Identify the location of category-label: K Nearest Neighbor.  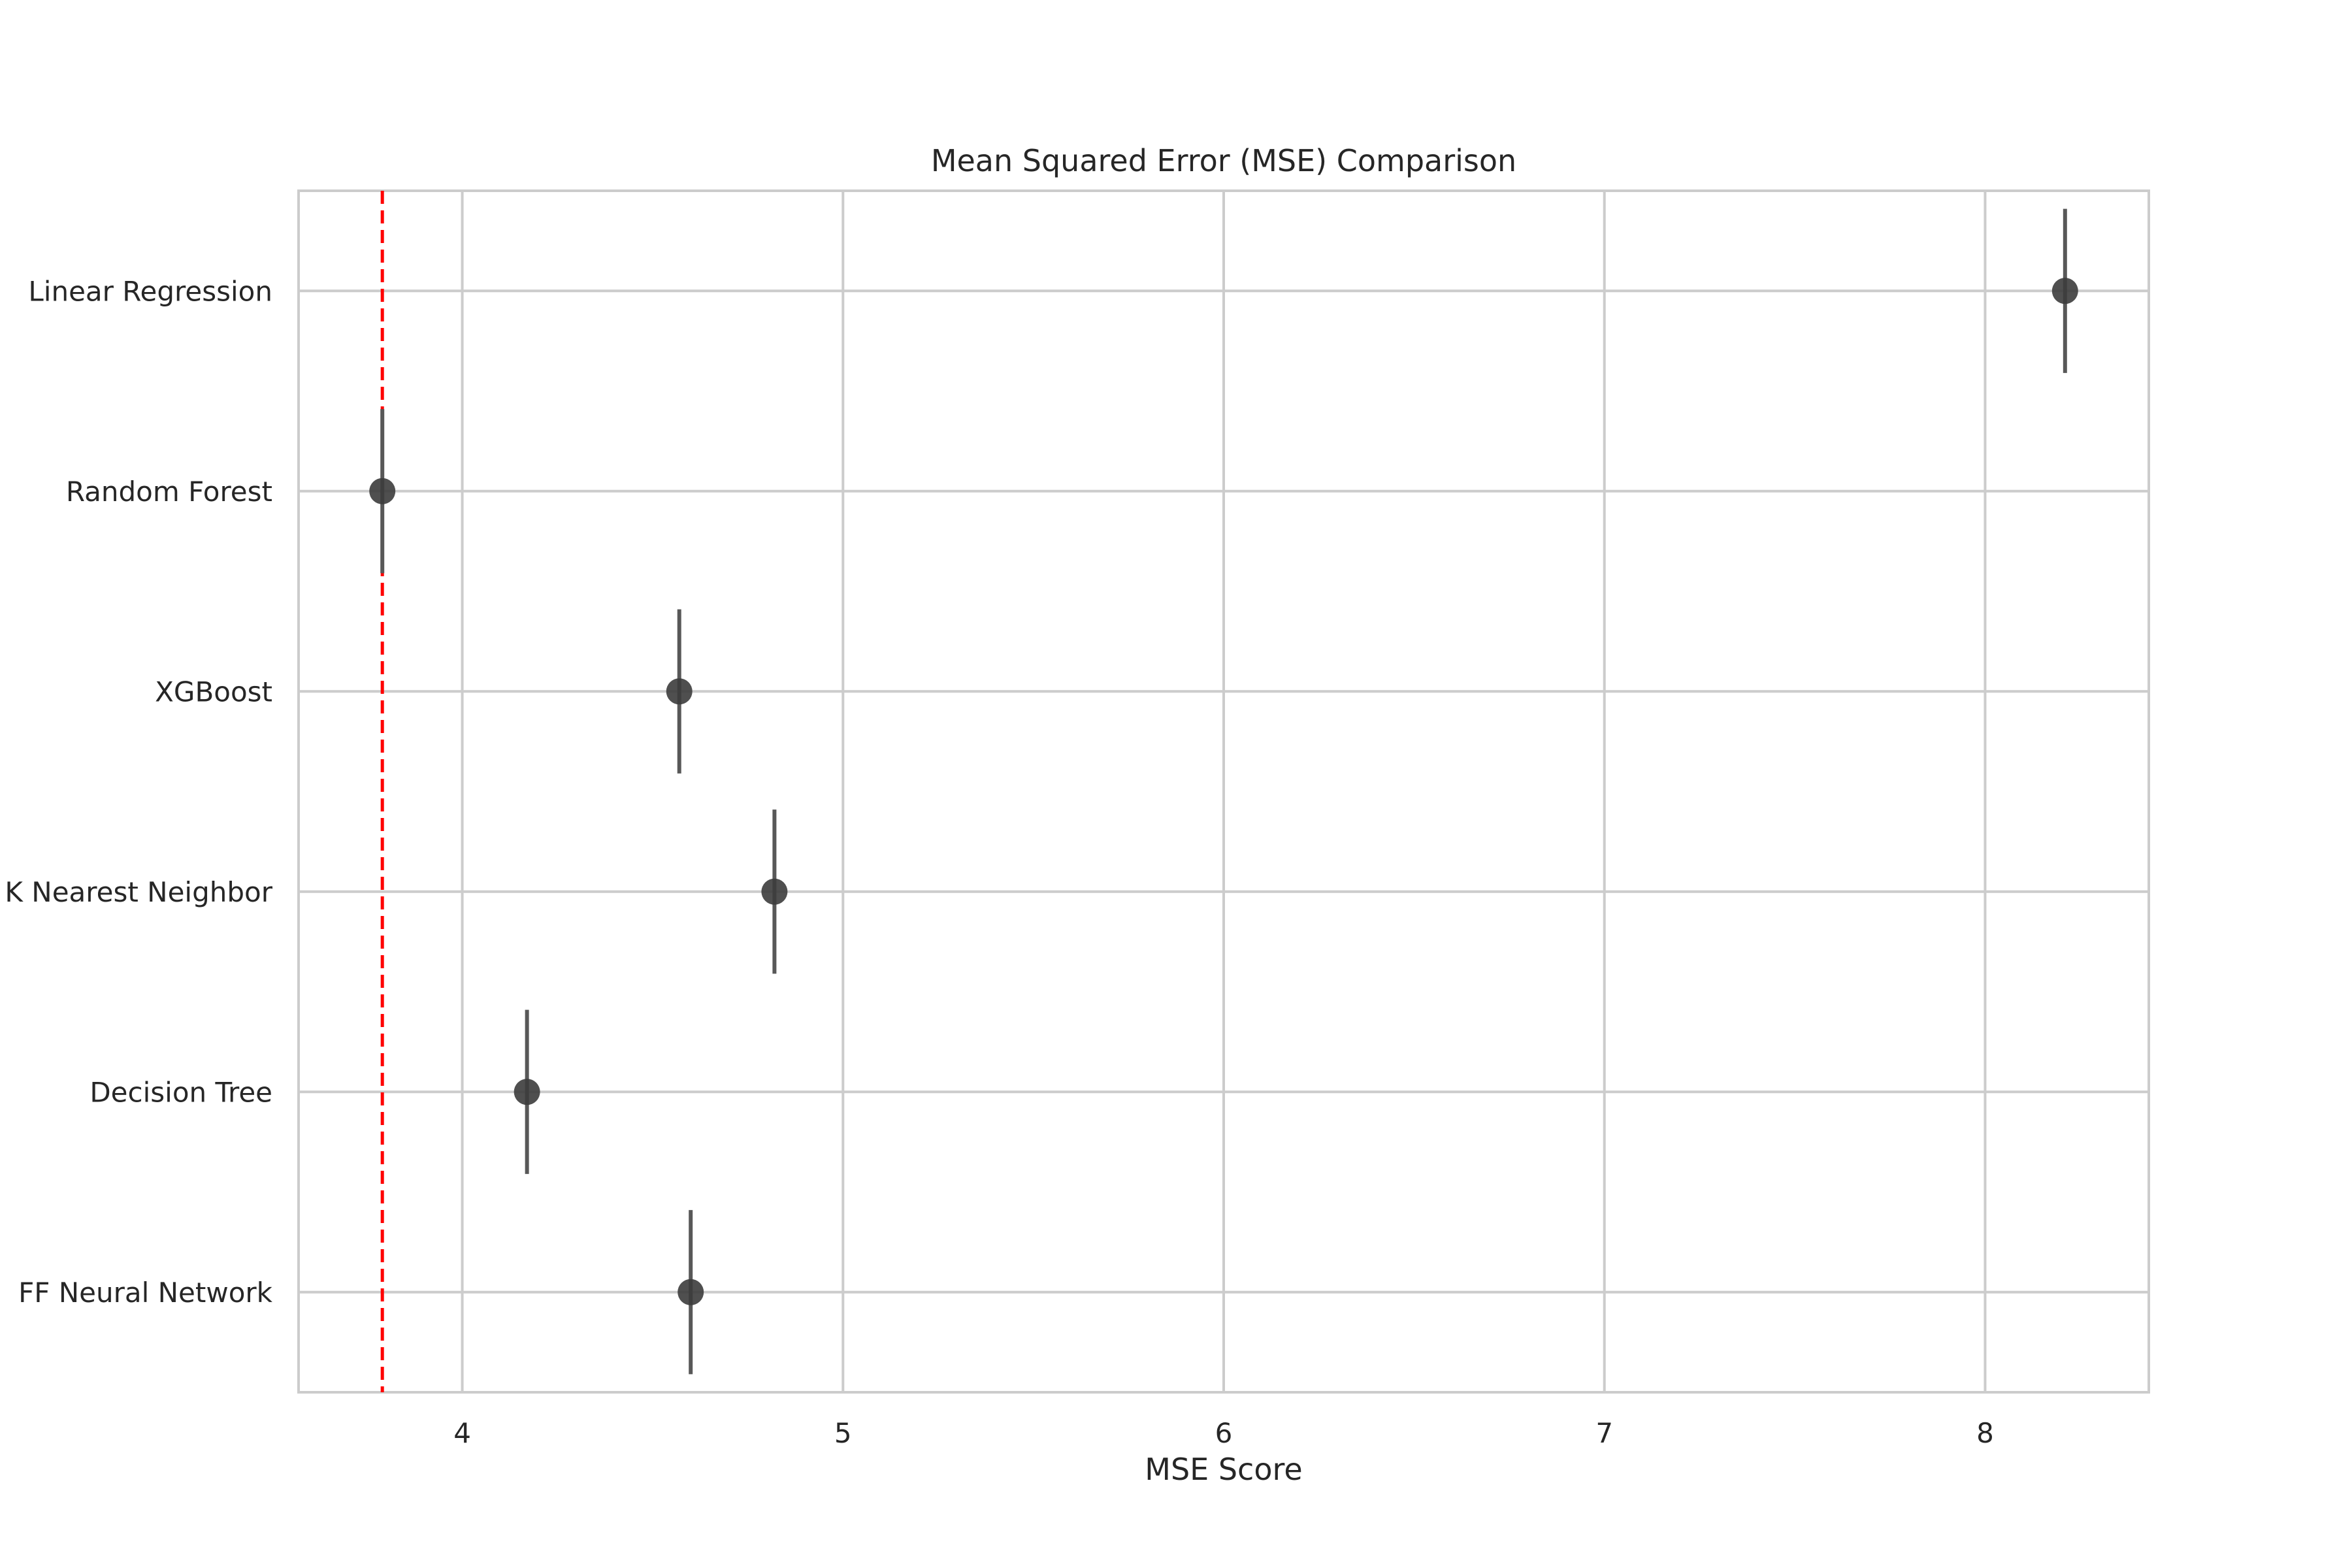
(138, 892).